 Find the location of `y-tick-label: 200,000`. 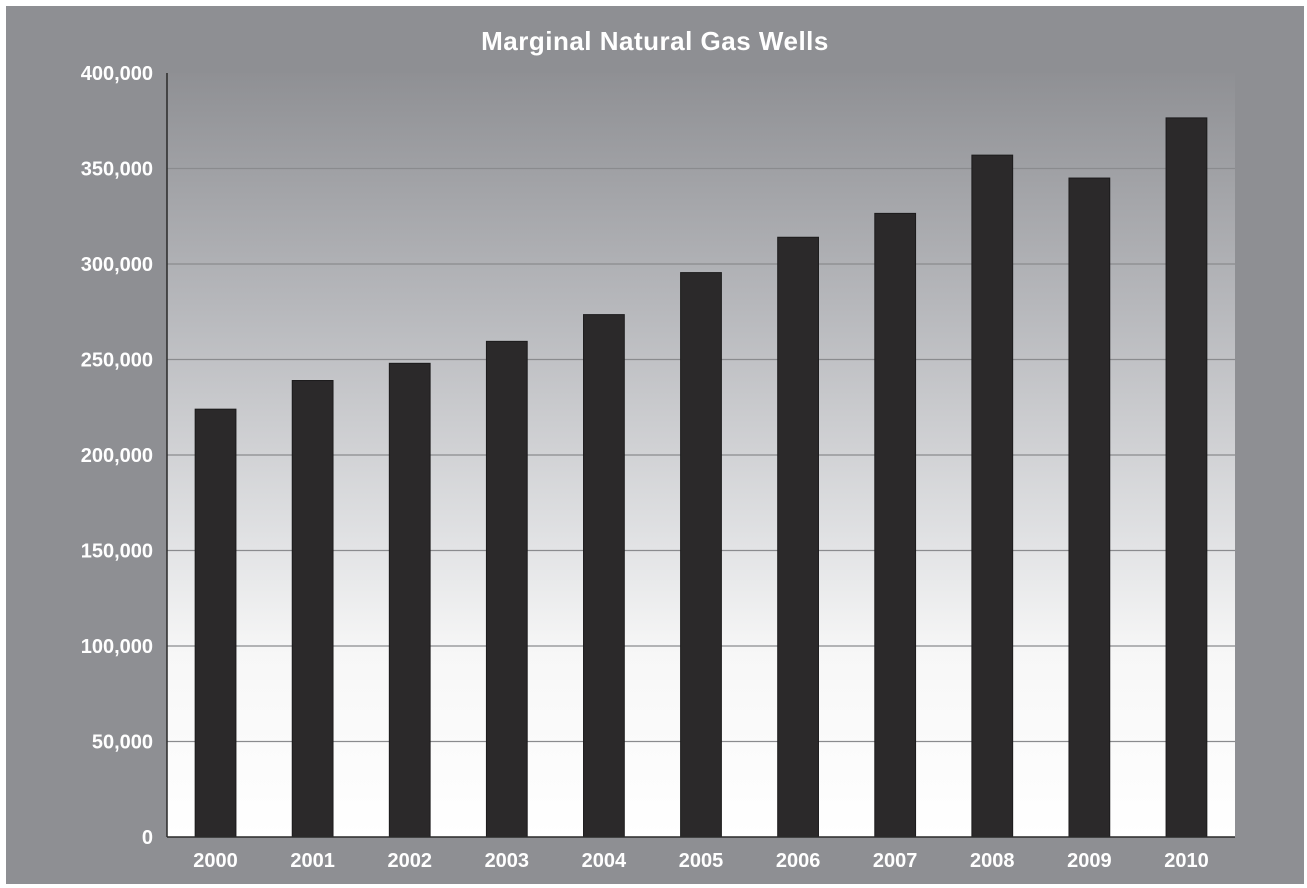

y-tick-label: 200,000 is located at coordinates (117, 456).